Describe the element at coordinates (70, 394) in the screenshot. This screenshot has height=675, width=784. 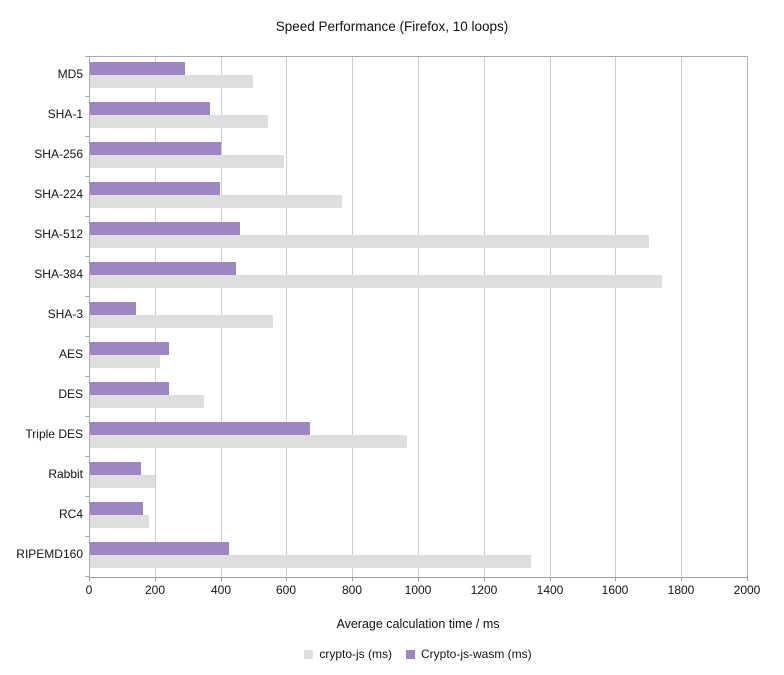
I see `category-label-des: DES` at that location.